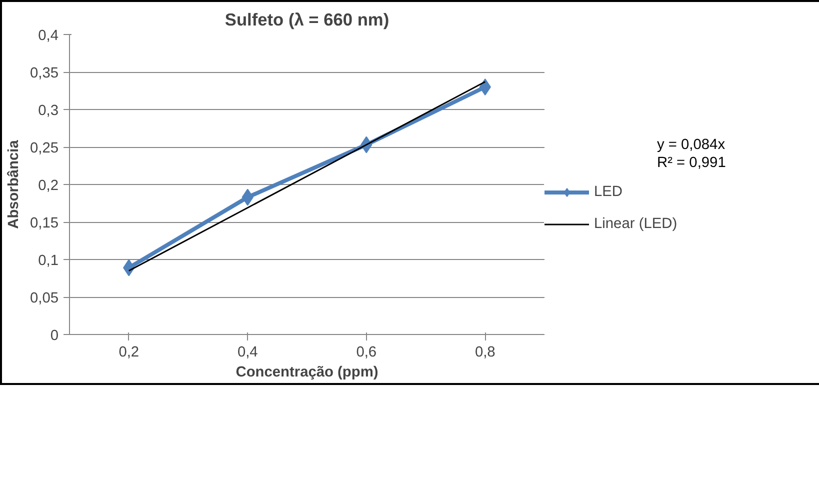 The height and width of the screenshot is (483, 819). I want to click on x-tick-label: 0,8, so click(485, 352).